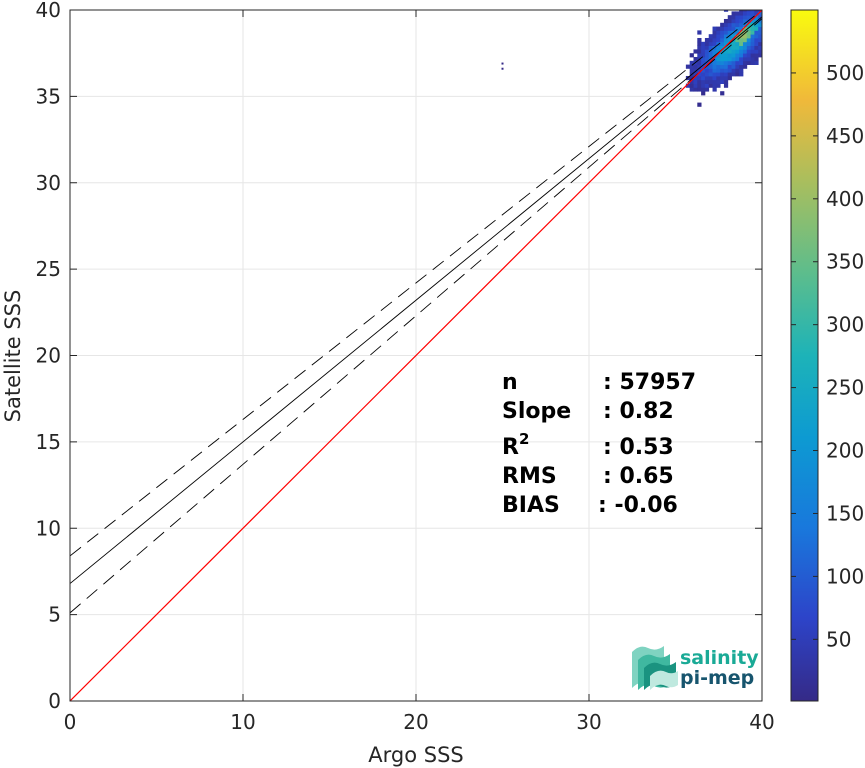 The width and height of the screenshot is (865, 768). What do you see at coordinates (48, 96) in the screenshot?
I see `y-tick-label: 35` at bounding box center [48, 96].